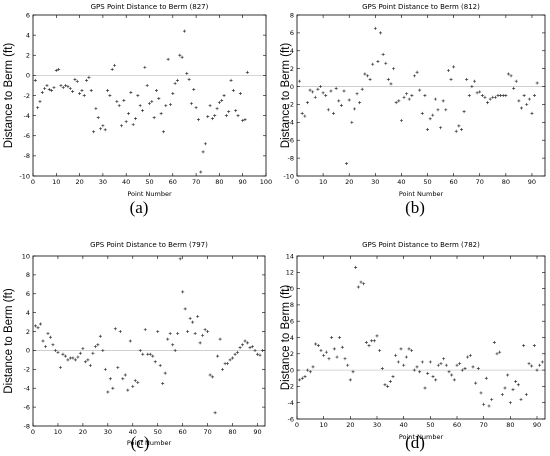 The width and height of the screenshot is (550, 456). I want to click on y-tick-label: 6, so click(28, 294).